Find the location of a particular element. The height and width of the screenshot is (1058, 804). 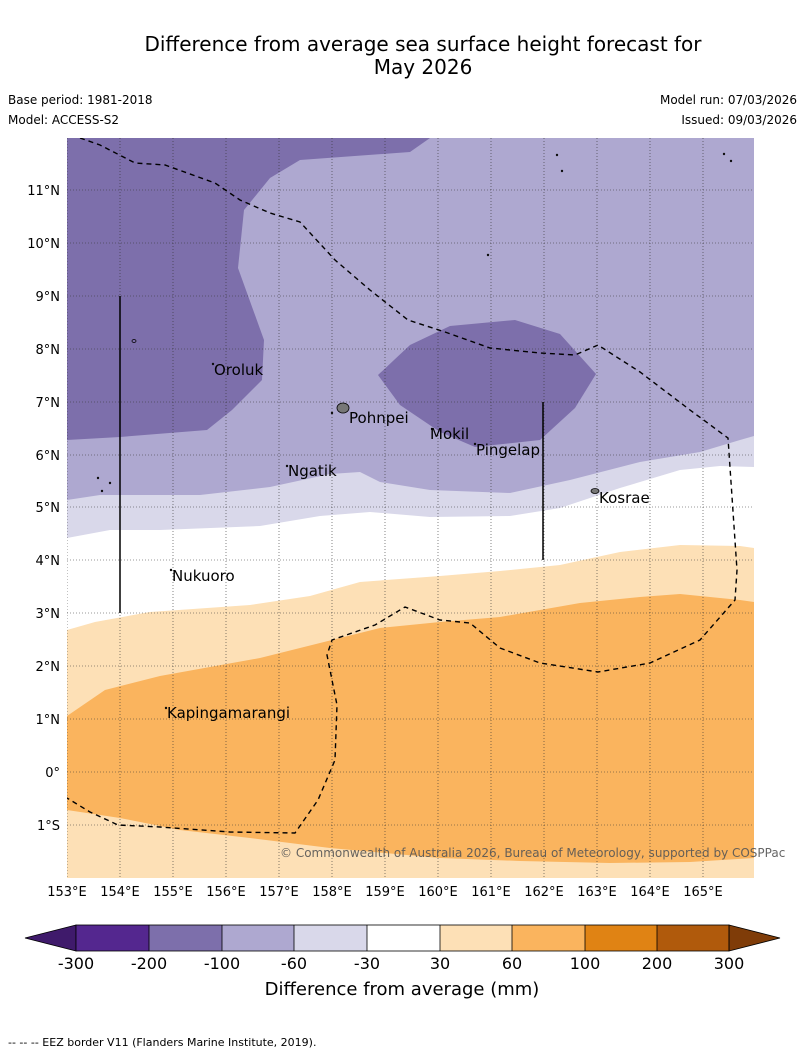

lon-label: 153°E is located at coordinates (67, 892).